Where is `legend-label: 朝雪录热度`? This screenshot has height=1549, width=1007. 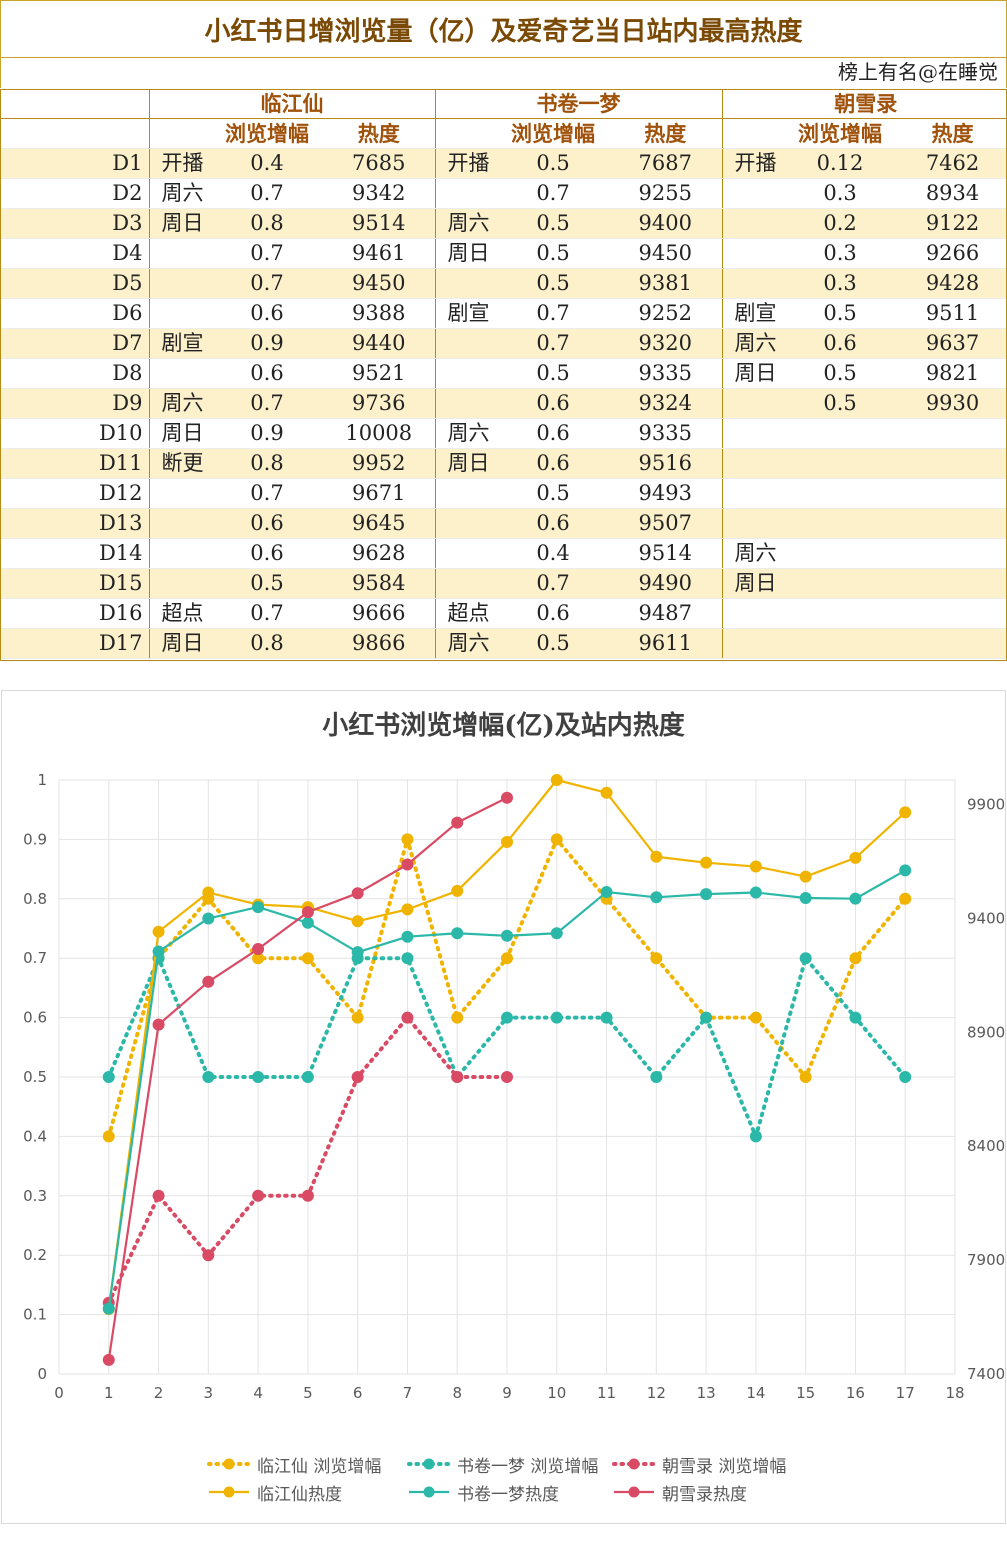
legend-label: 朝雪录热度 is located at coordinates (704, 1494).